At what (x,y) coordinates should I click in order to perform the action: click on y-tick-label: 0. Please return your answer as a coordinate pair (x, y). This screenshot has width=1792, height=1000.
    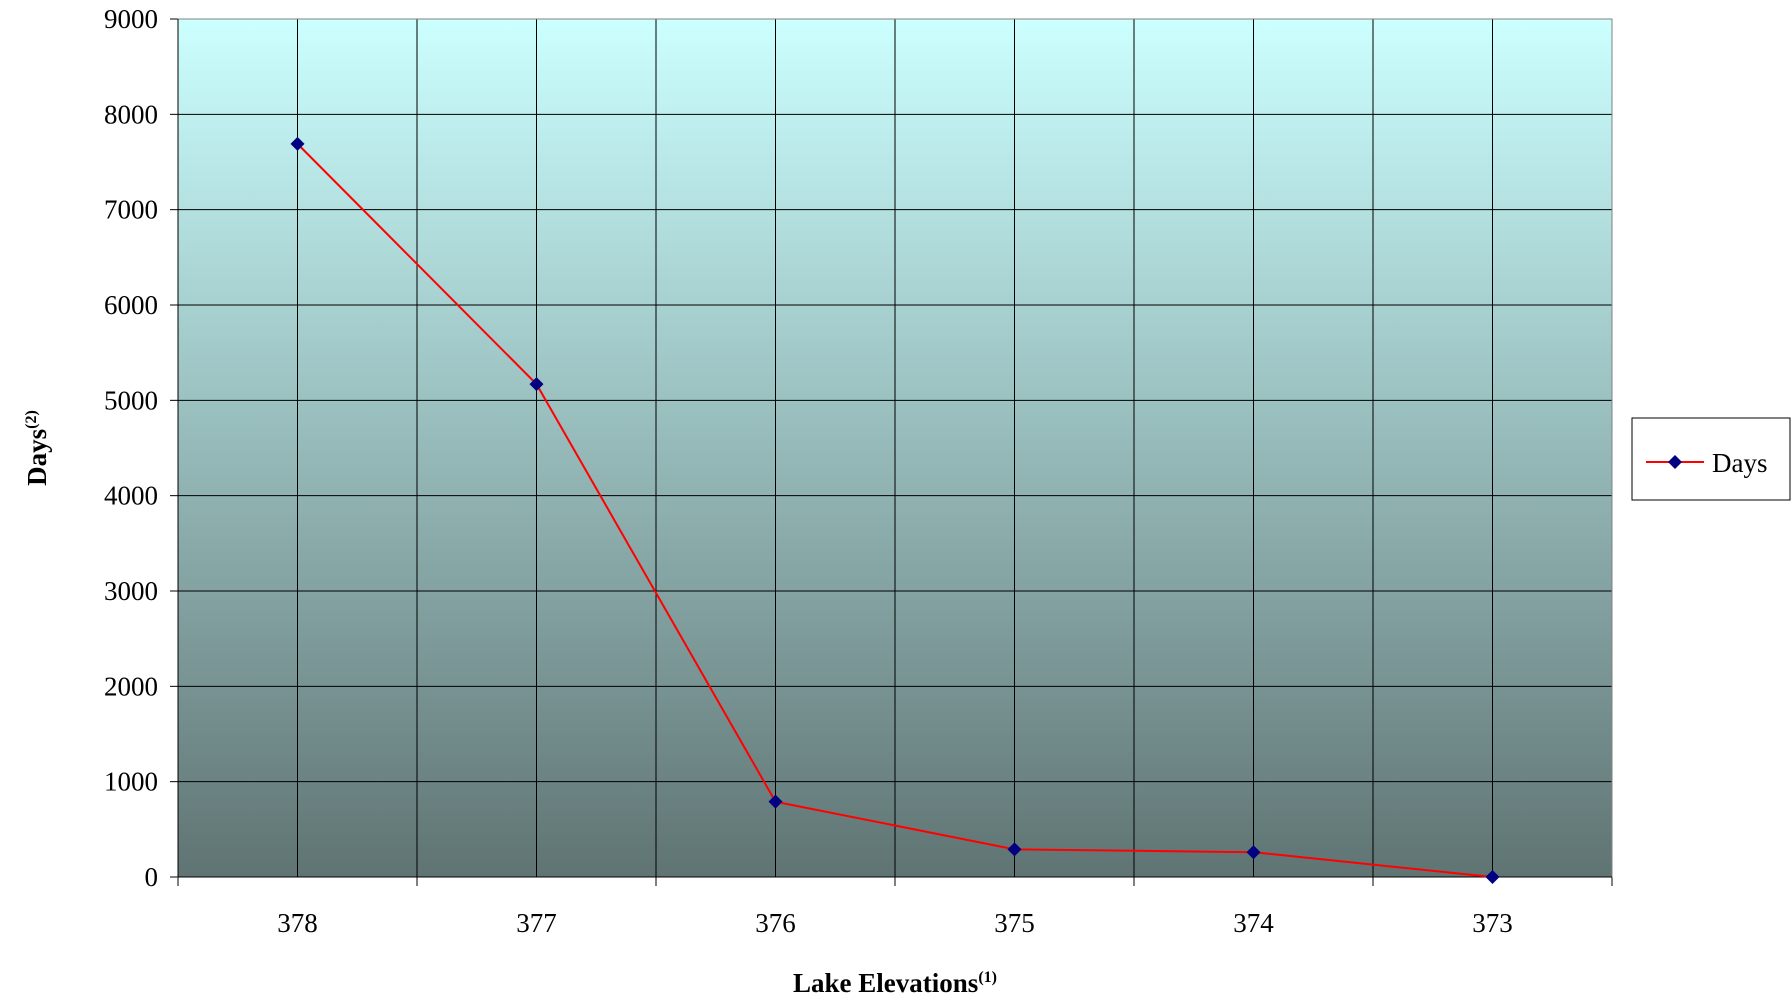
    Looking at the image, I should click on (152, 877).